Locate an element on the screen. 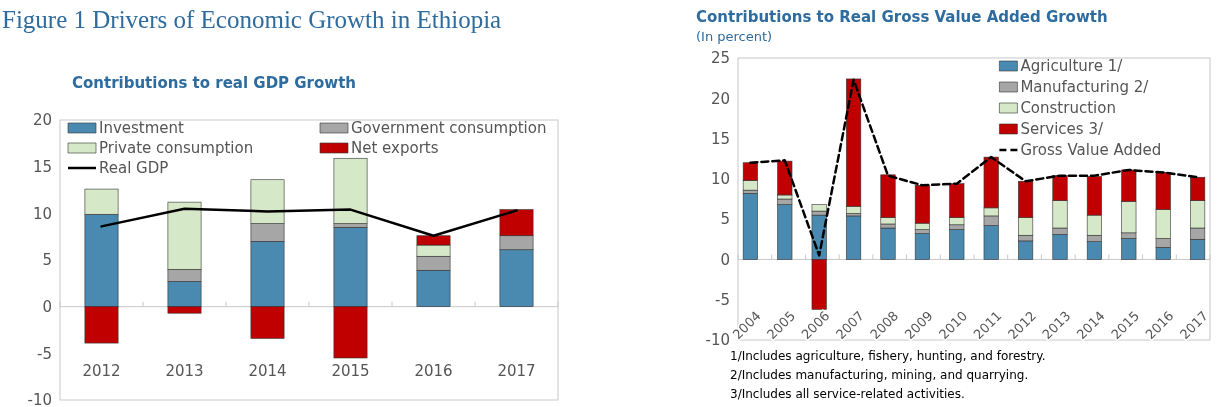  legend-label: Construction is located at coordinates (1068, 108).